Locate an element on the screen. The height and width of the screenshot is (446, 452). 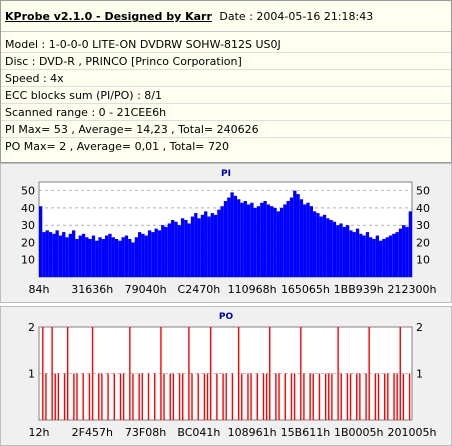
x-tick-label: 212300h is located at coordinates (412, 289).